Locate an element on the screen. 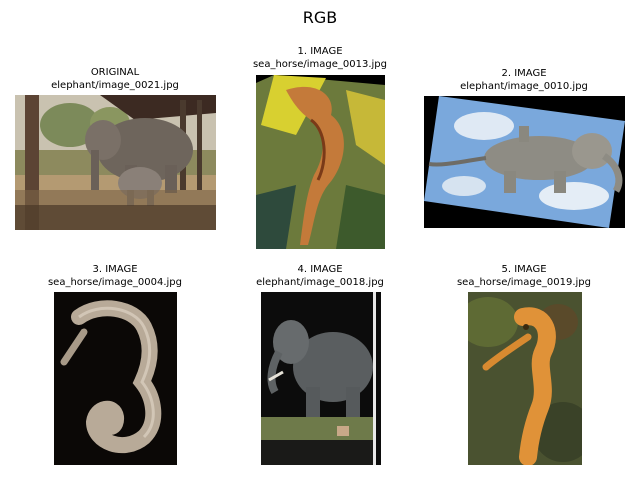 This screenshot has width=640, height=480. panel-caption-5: 5. IMAGE sea_horse/image_0019.jpg is located at coordinates (524, 276).